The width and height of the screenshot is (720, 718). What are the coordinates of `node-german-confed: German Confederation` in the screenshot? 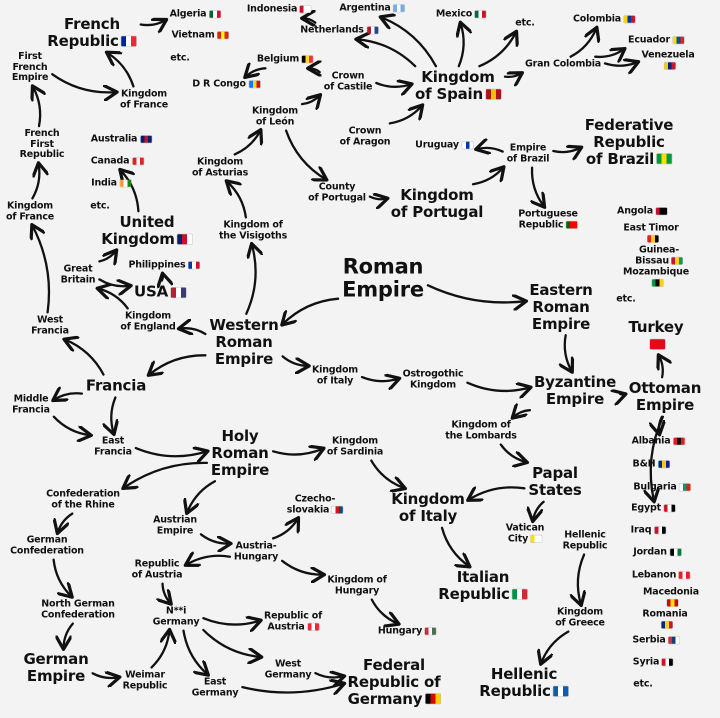 It's located at (47, 545).